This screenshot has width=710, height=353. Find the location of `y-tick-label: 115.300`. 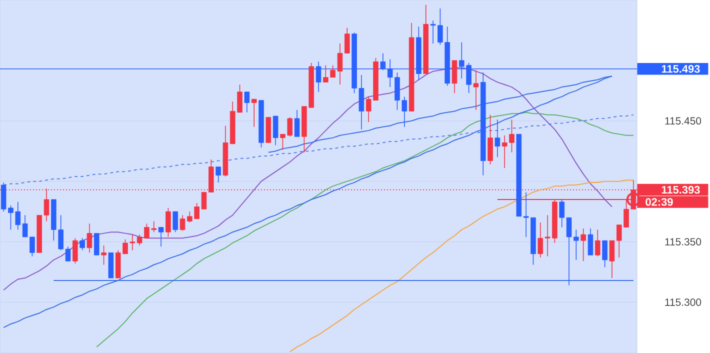

y-tick-label: 115.300 is located at coordinates (683, 302).